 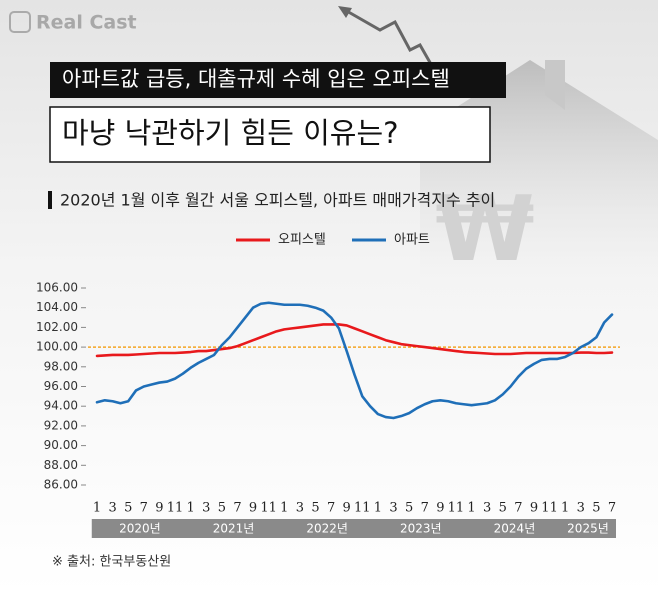 I want to click on y-tick-label: 88.00, so click(x=61, y=465).